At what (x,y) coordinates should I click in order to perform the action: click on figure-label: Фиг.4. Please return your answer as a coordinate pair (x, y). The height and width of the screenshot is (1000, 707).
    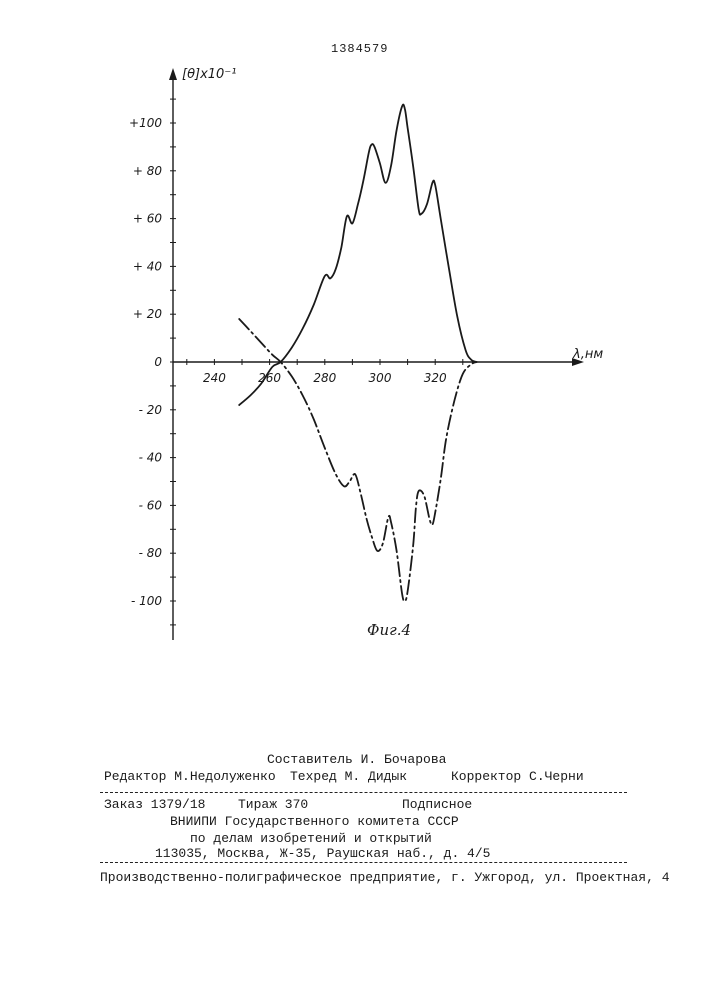
    Looking at the image, I should click on (389, 630).